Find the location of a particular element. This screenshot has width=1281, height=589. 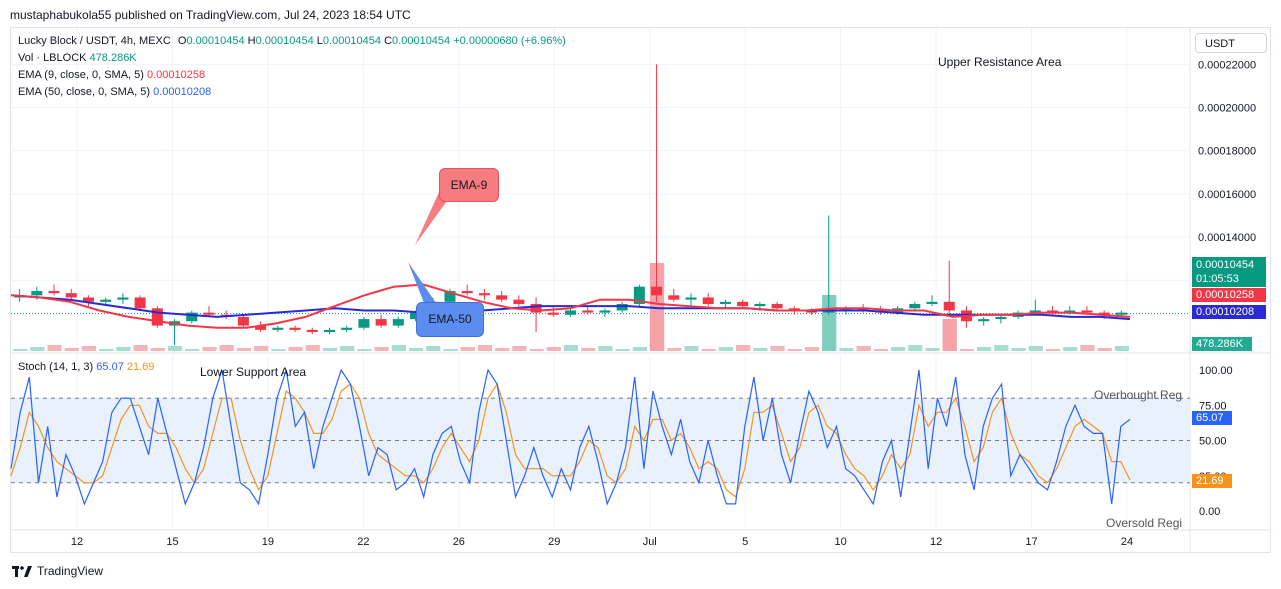

vol-label: Vol · LBLOCK is located at coordinates (52, 58).